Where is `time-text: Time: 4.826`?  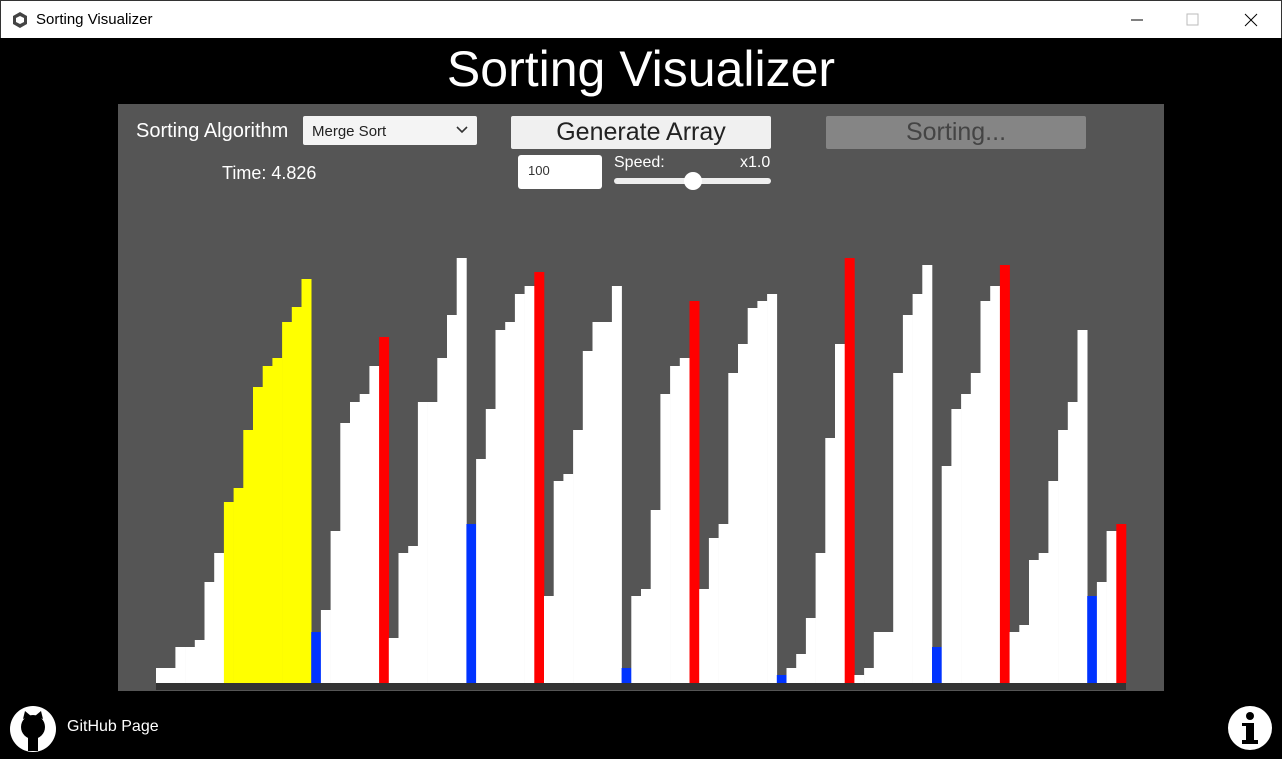 time-text: Time: 4.826 is located at coordinates (269, 173).